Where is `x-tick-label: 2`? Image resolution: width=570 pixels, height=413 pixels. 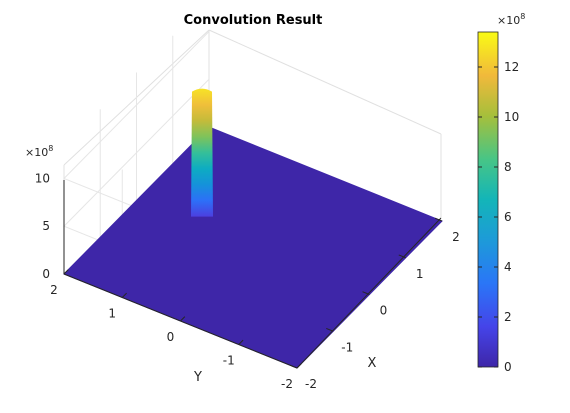 x-tick-label: 2 is located at coordinates (456, 237).